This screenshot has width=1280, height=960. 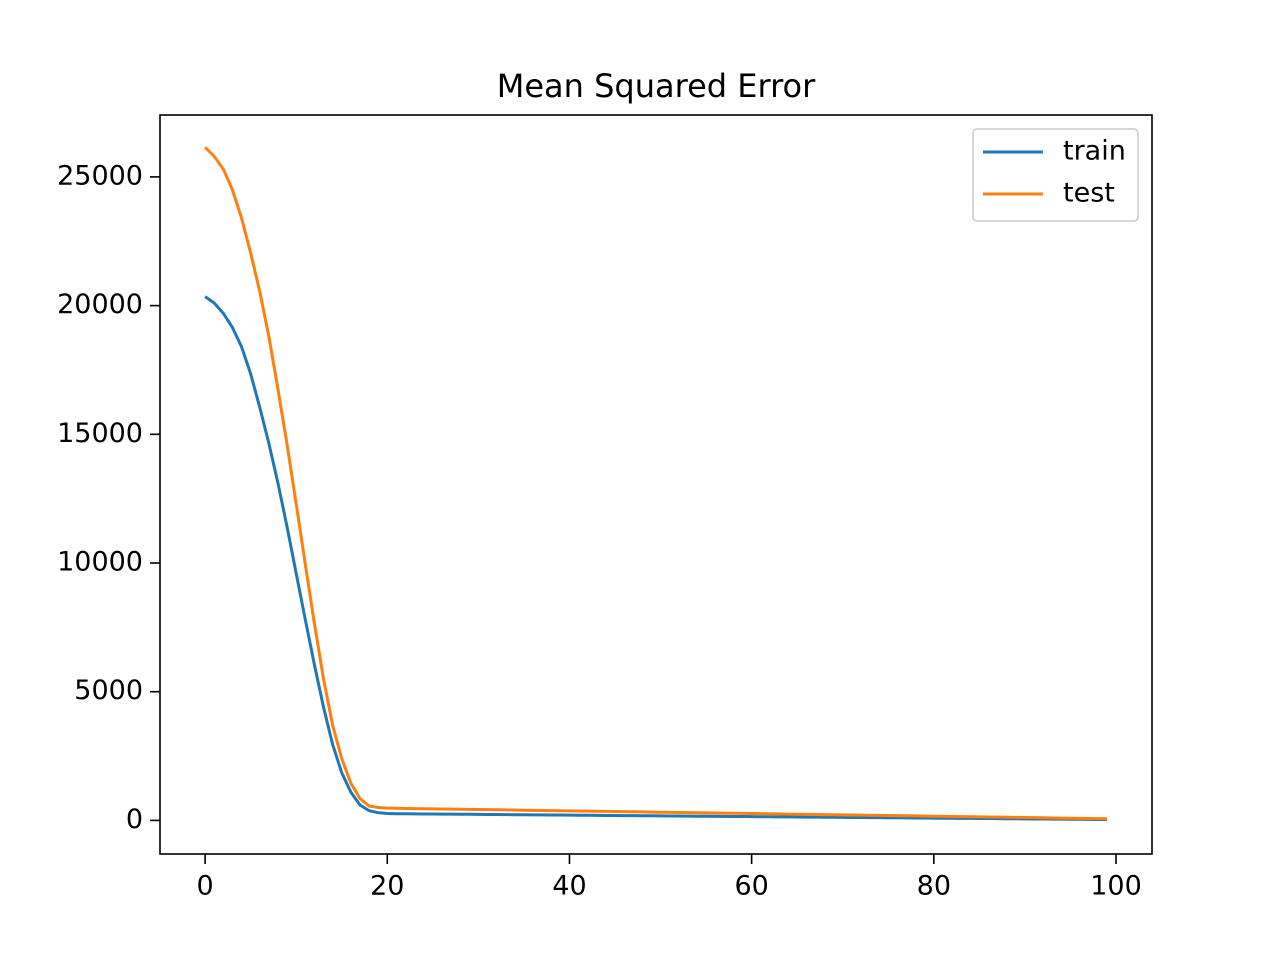 I want to click on legend-label: train, so click(x=1094, y=151).